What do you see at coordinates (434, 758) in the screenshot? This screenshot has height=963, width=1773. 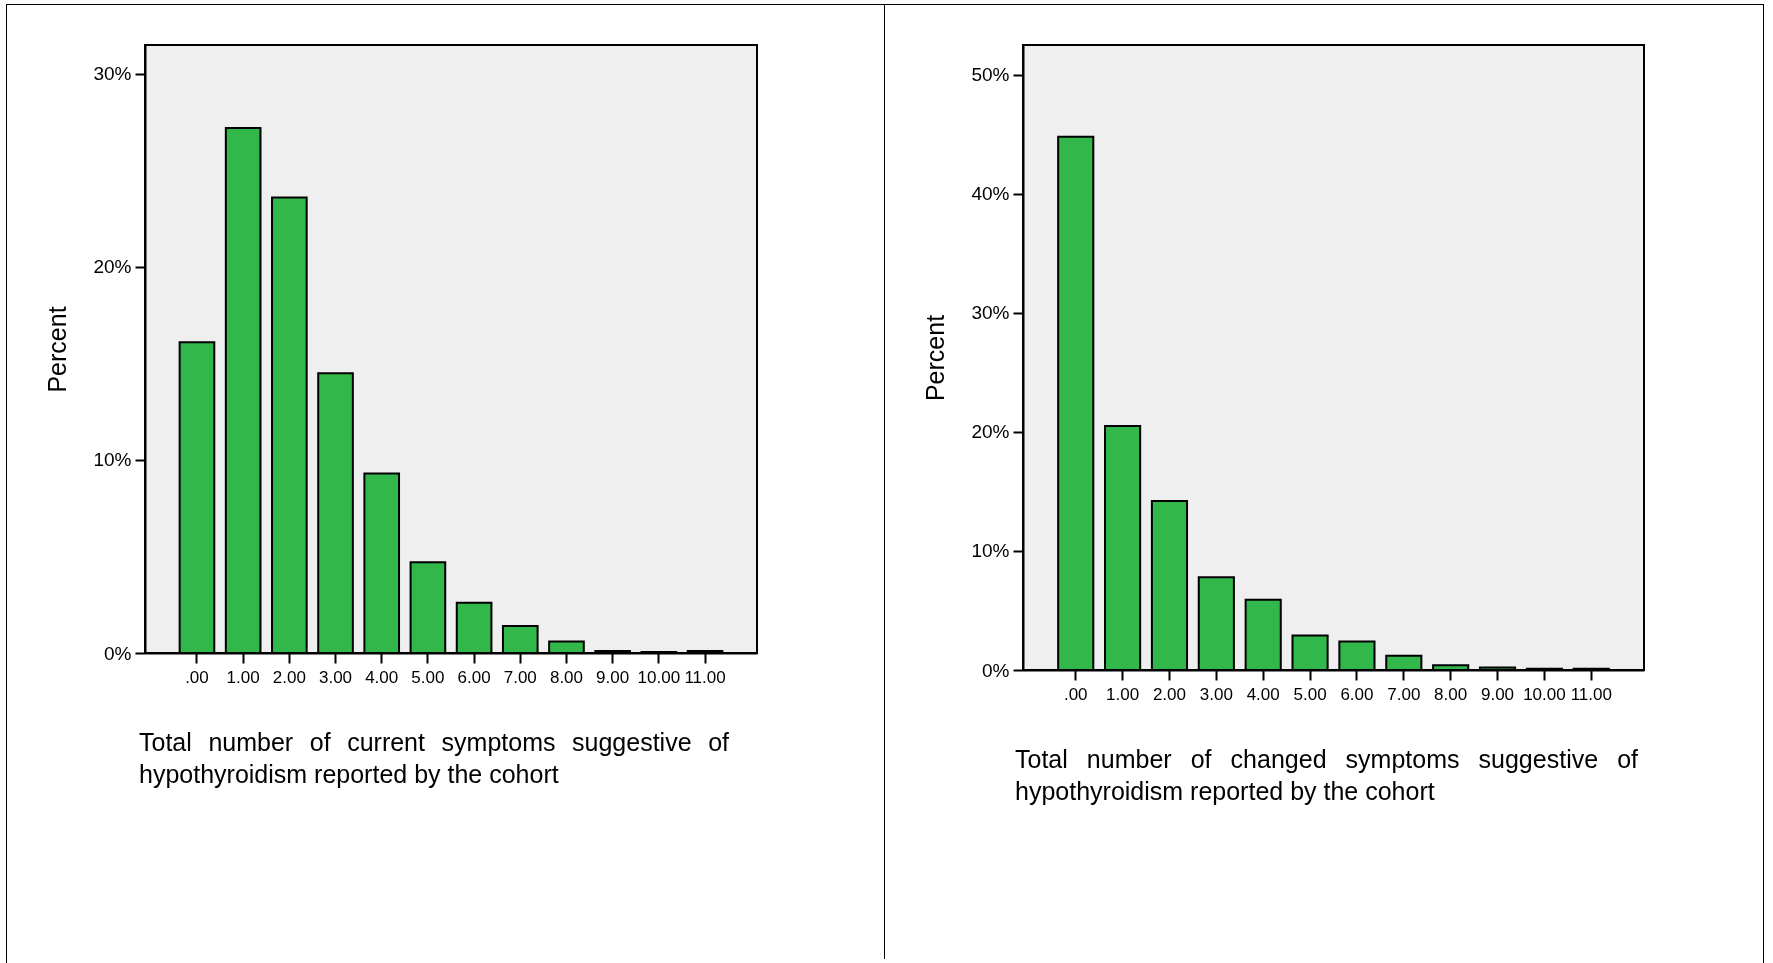 I see `x-axis-title: Total number of current symptoms suggestive of hypothyroidism reported by the cohort` at bounding box center [434, 758].